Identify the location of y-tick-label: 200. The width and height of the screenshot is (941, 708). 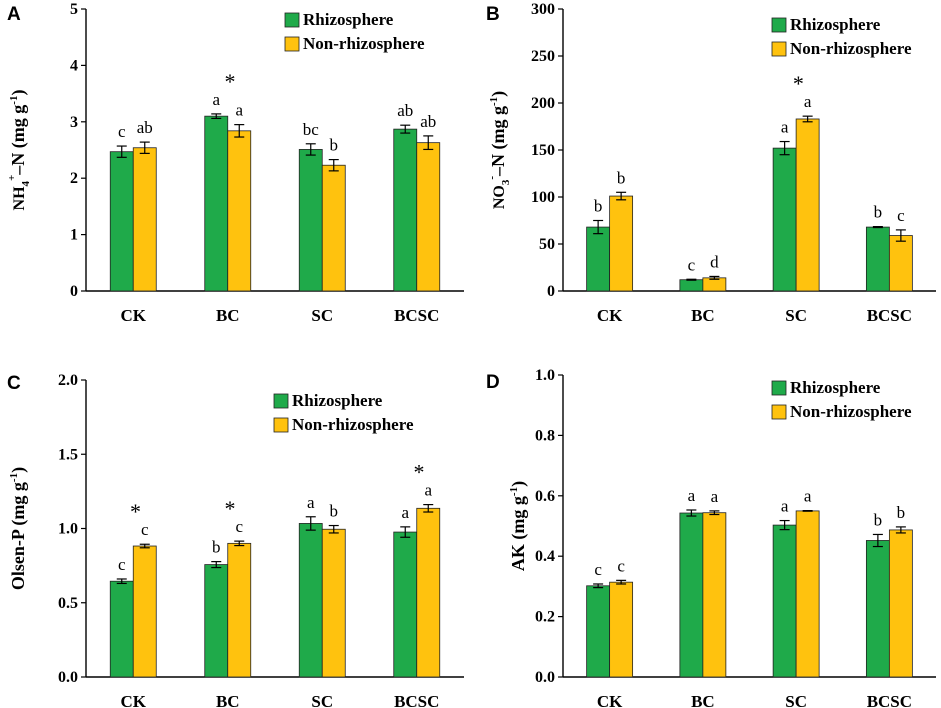
(543, 103).